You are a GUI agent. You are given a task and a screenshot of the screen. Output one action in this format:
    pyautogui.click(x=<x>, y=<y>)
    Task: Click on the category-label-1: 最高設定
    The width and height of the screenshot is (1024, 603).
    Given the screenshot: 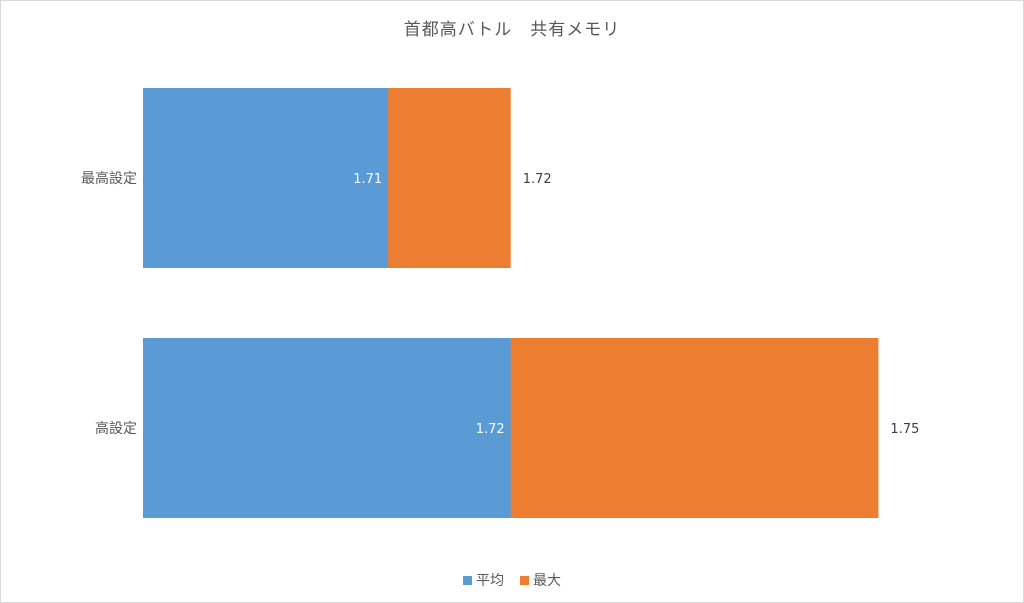 What is the action you would take?
    pyautogui.click(x=109, y=178)
    